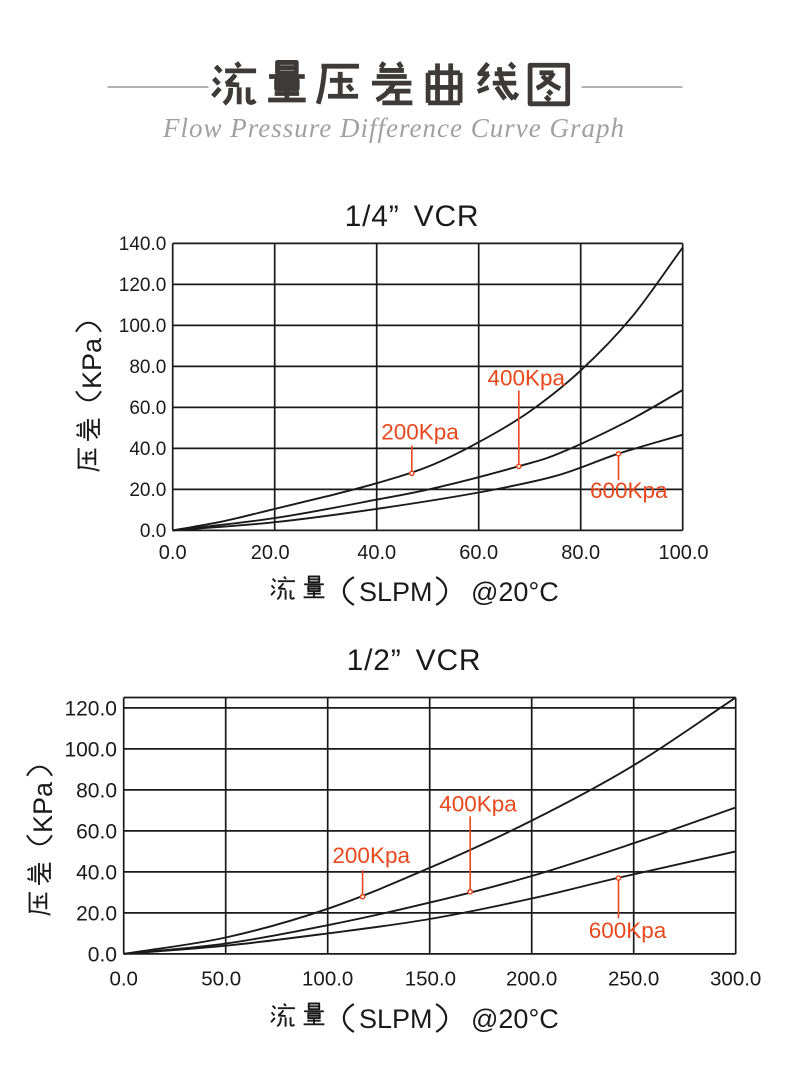 The width and height of the screenshot is (790, 1080). I want to click on svg-text: 300.0, so click(735, 978).